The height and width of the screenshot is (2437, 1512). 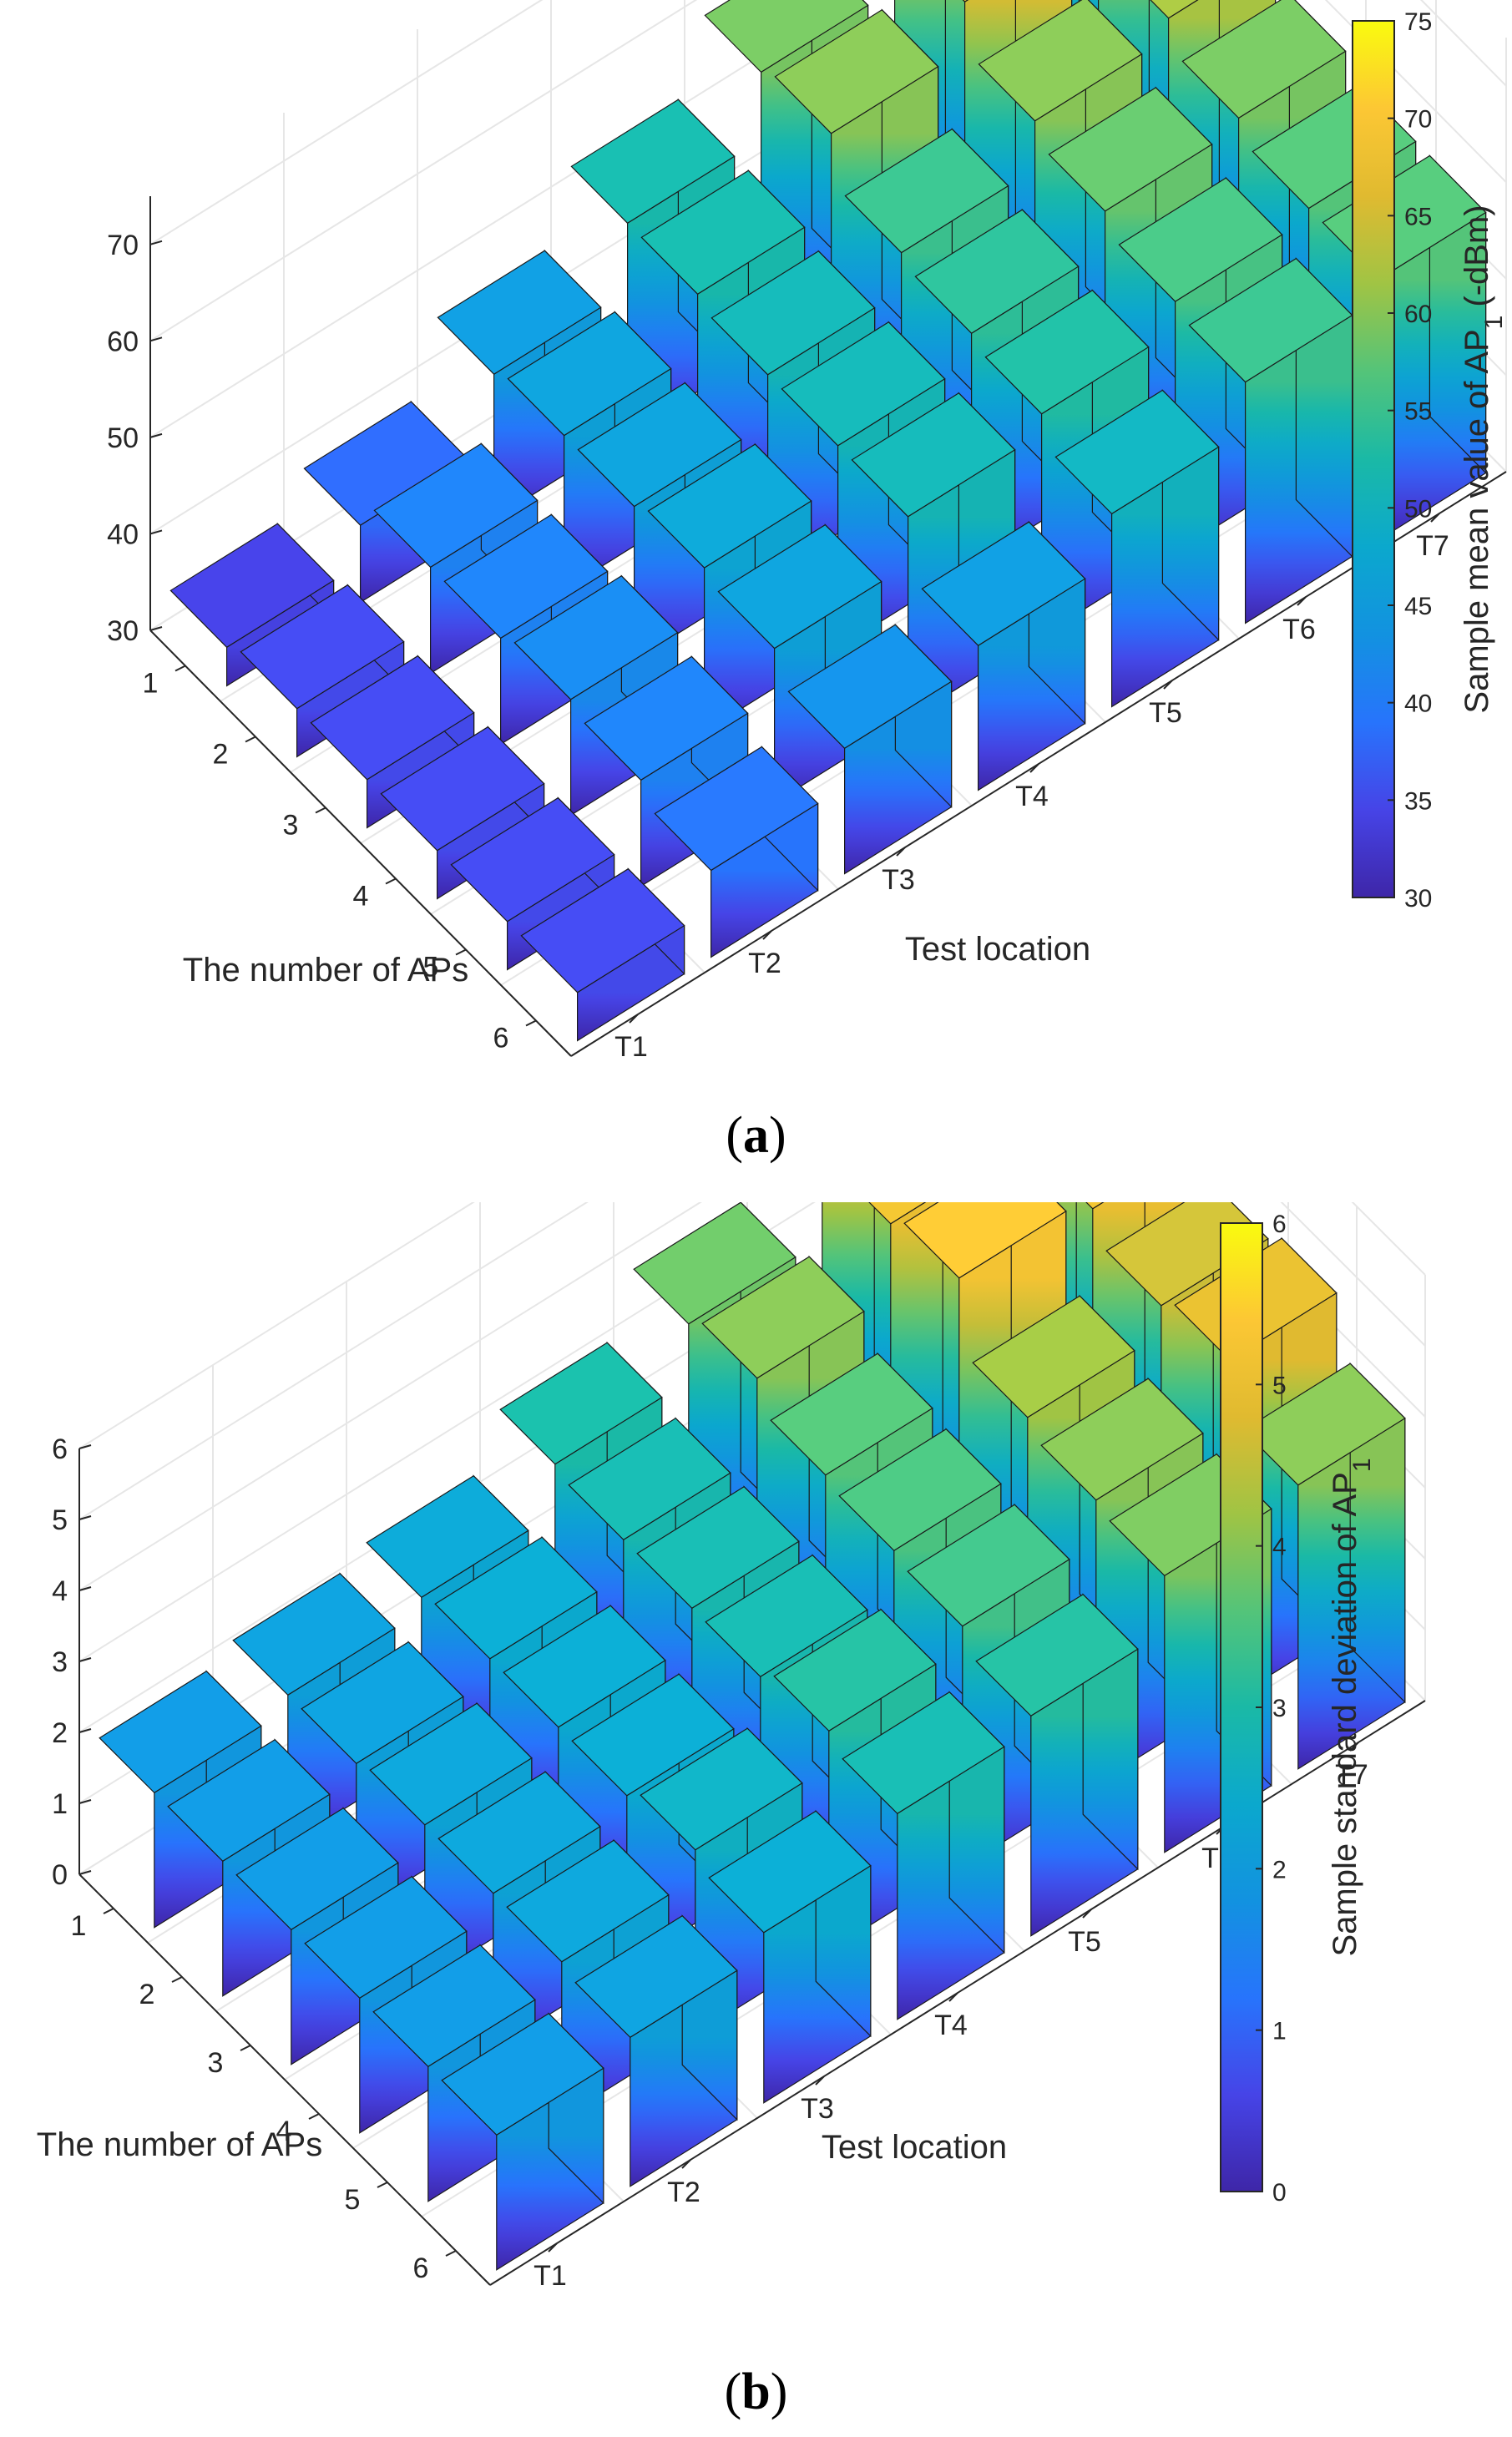 What do you see at coordinates (1032, 797) in the screenshot?
I see `chart-a-xtick-label: T4` at bounding box center [1032, 797].